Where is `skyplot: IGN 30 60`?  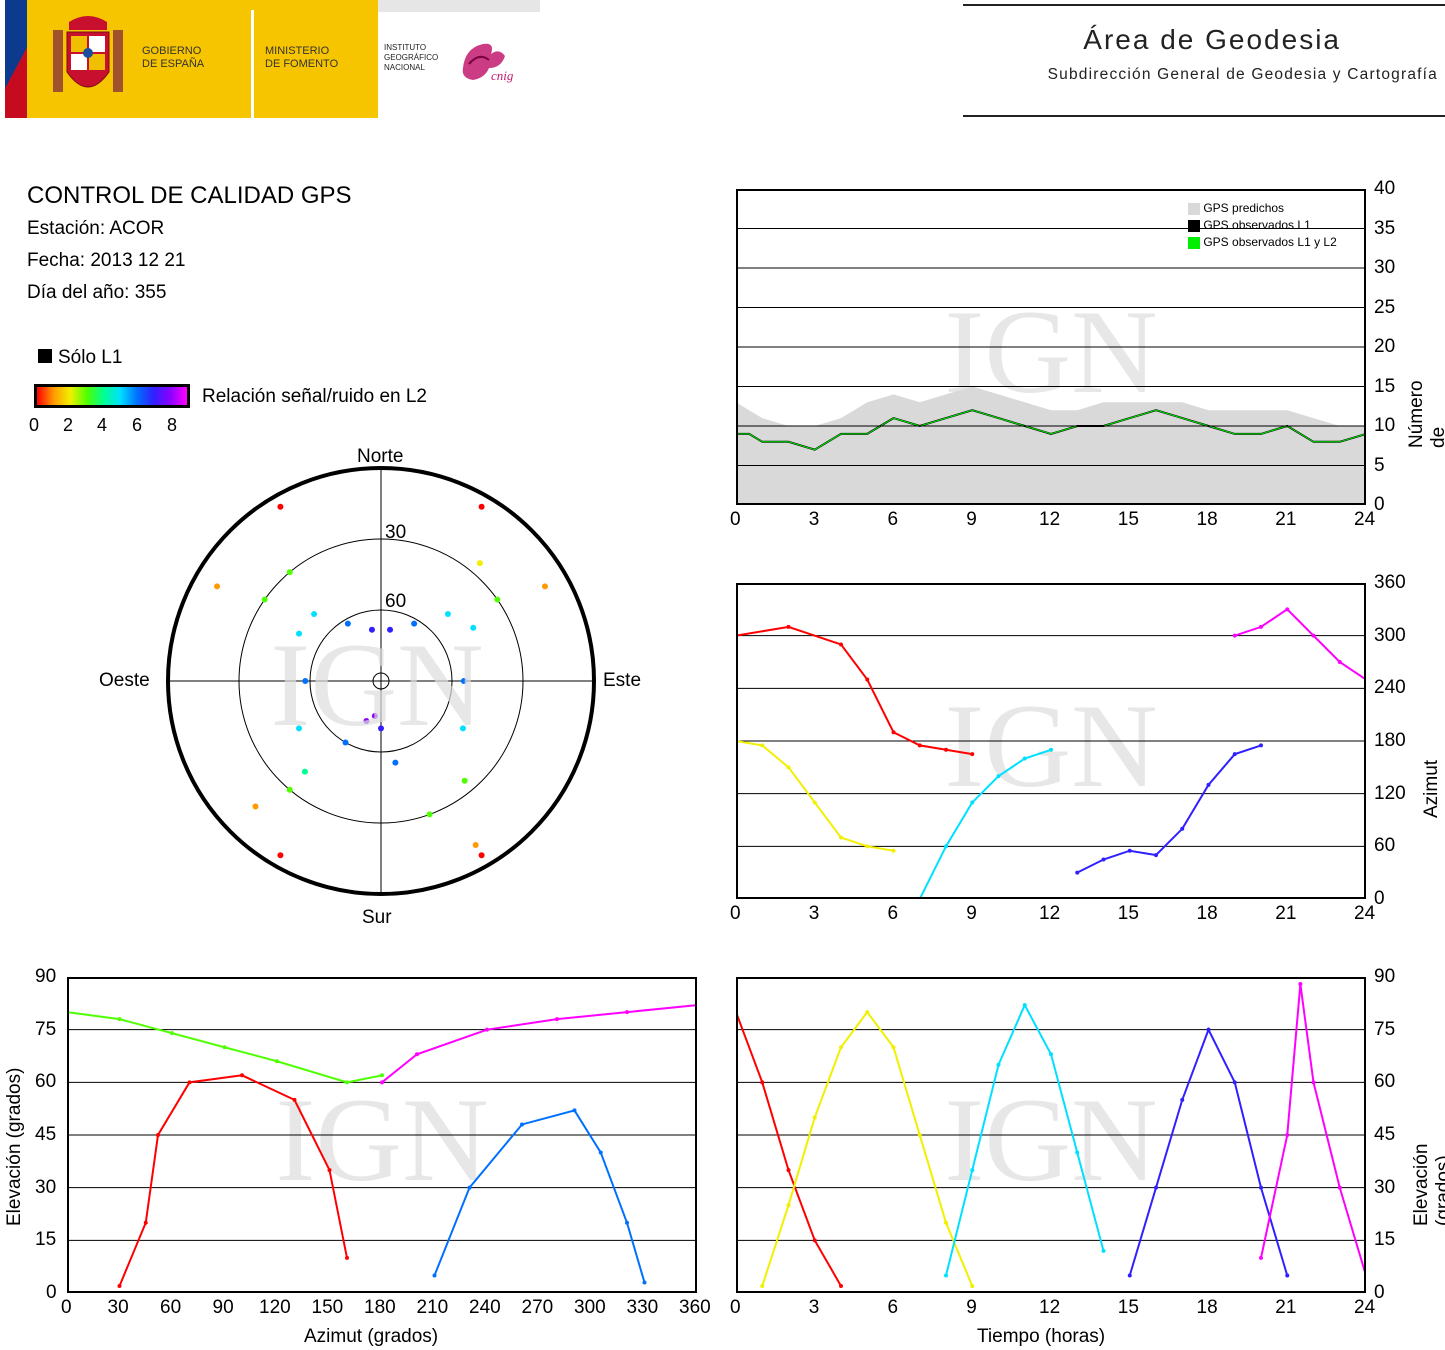
skyplot: IGN 30 60 is located at coordinates (381, 681).